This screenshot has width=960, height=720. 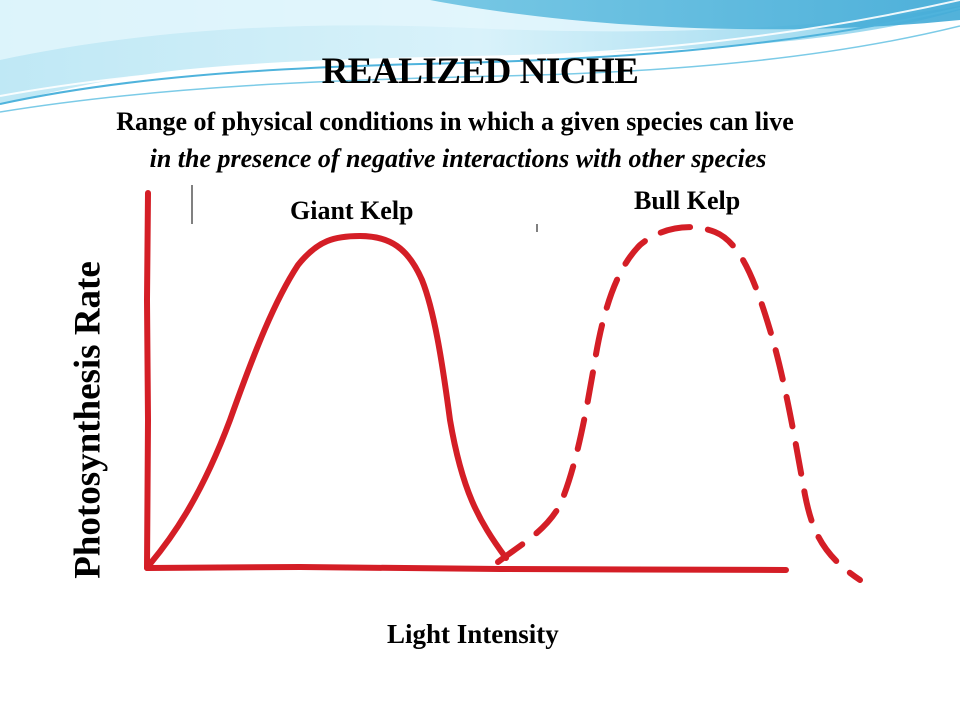 What do you see at coordinates (352, 210) in the screenshot?
I see `giant-kelp-label: Giant Kelp` at bounding box center [352, 210].